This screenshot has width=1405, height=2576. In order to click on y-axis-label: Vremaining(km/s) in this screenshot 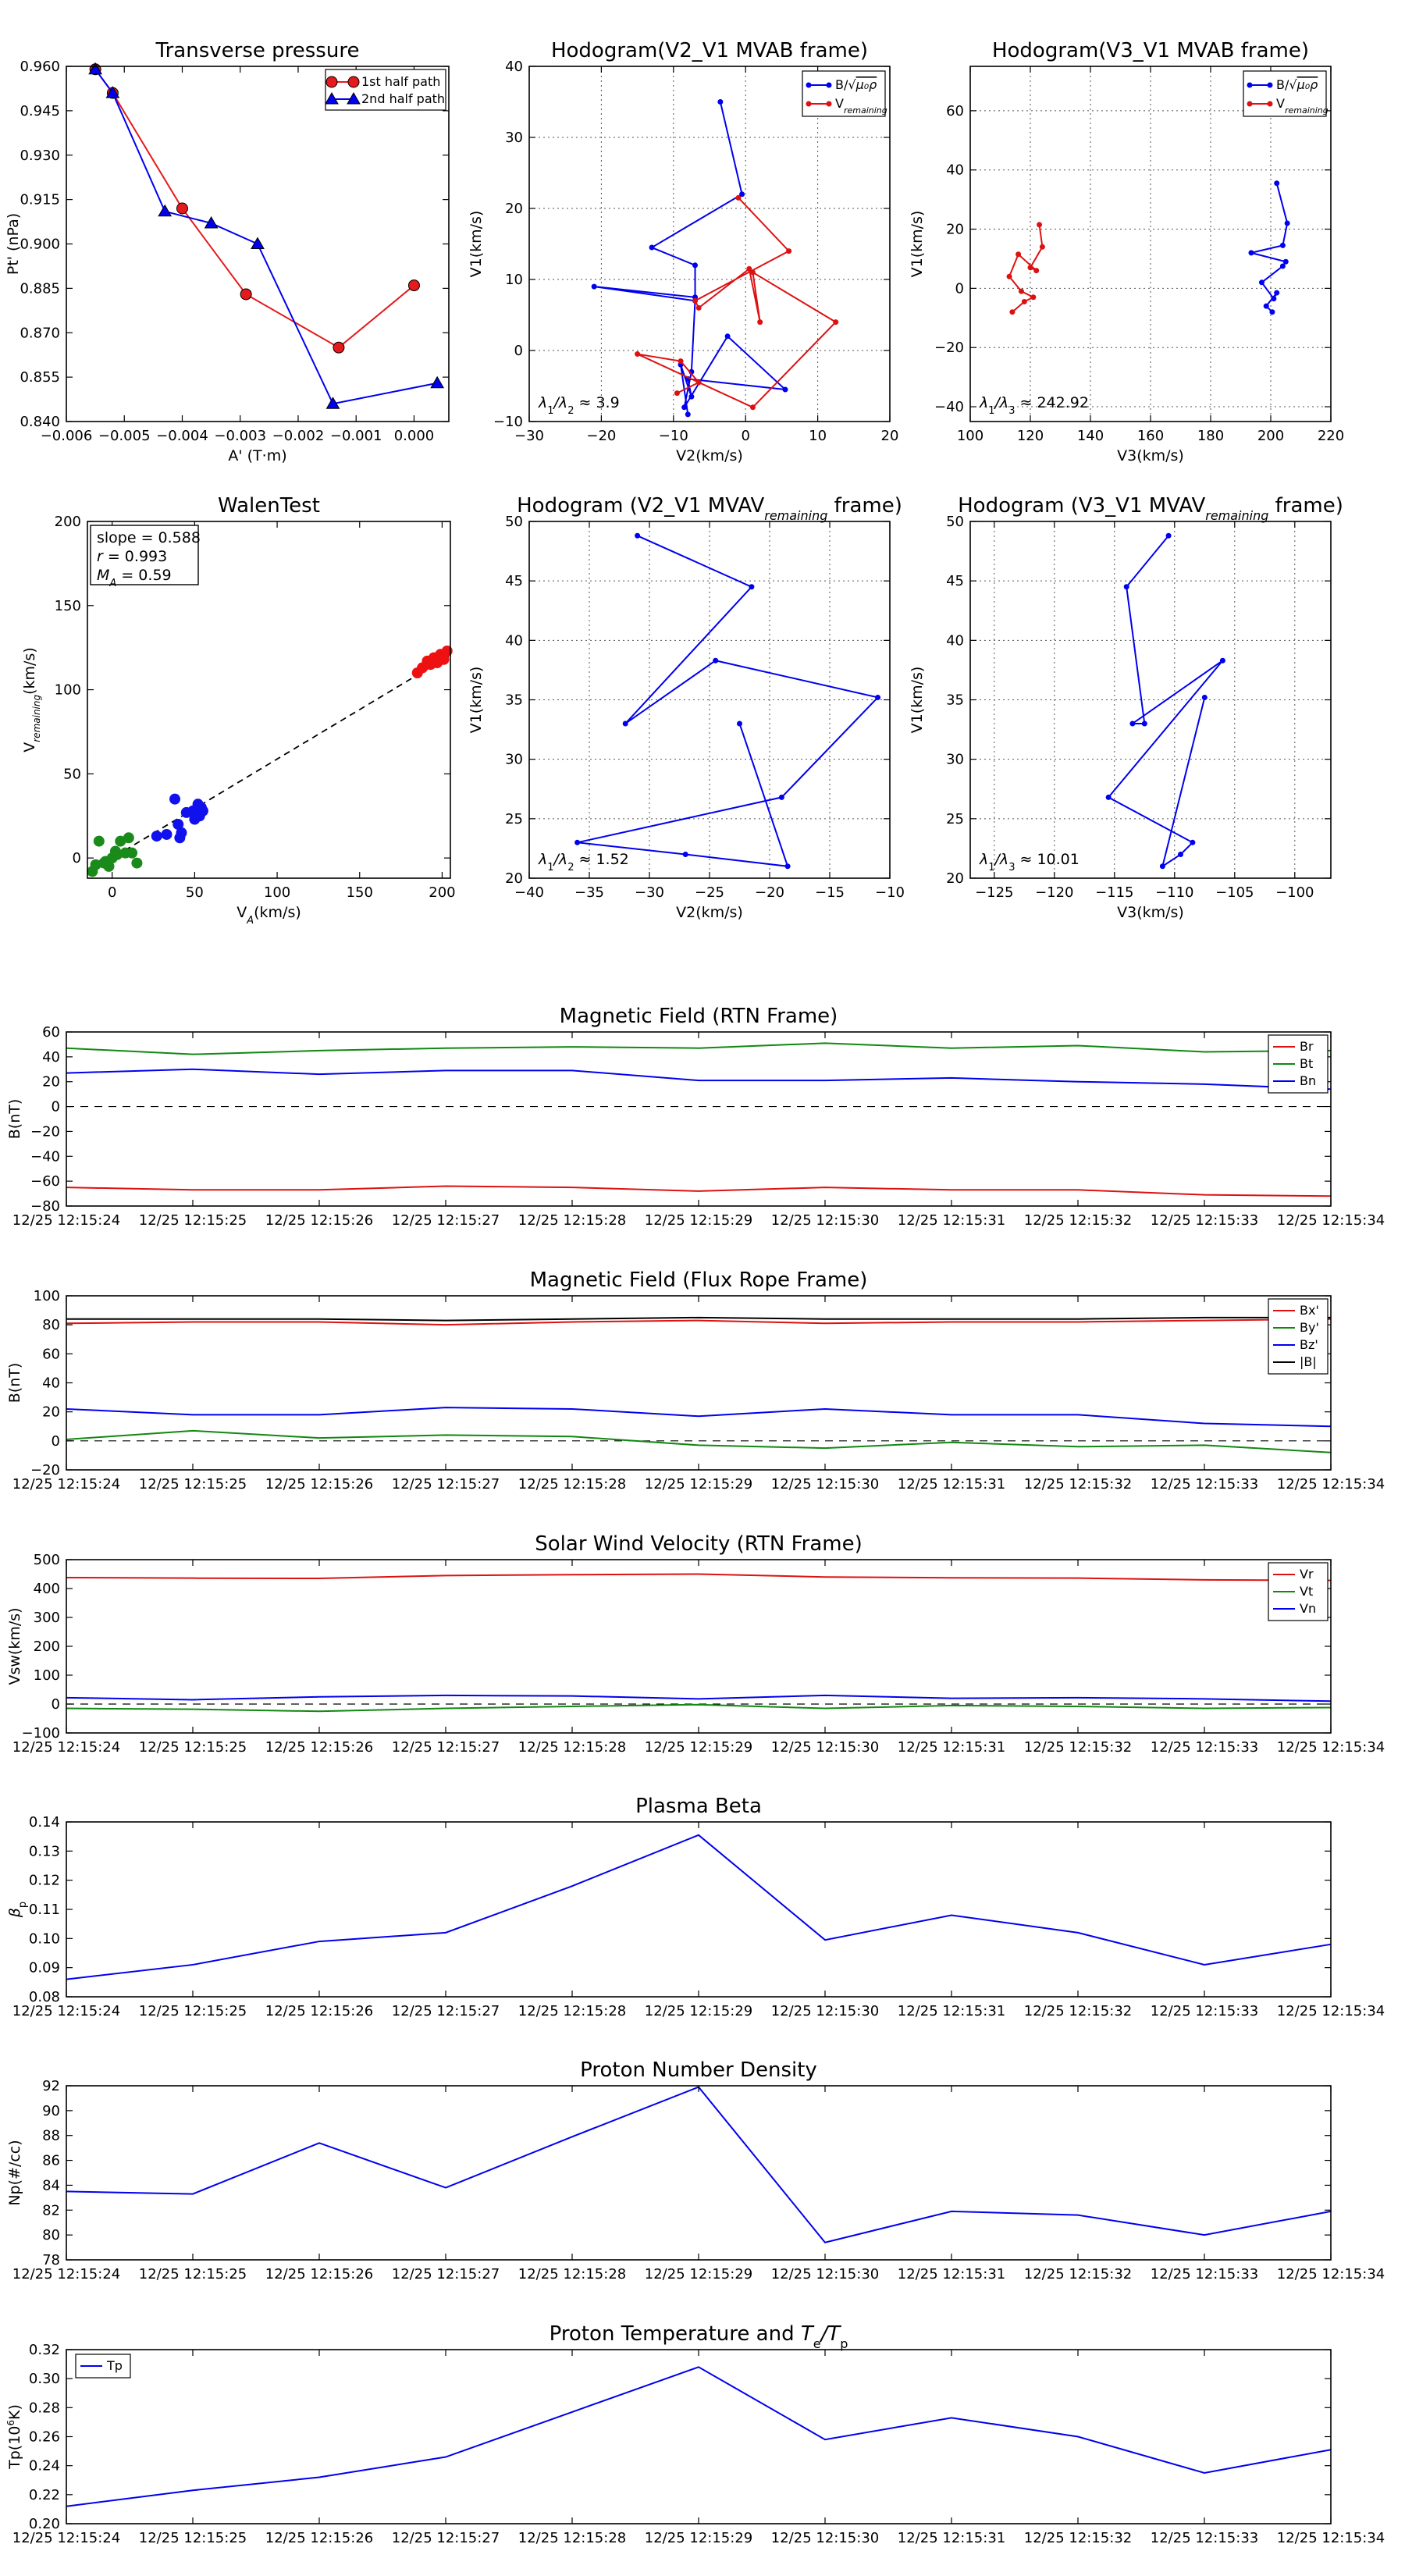, I will do `click(32, 700)`.